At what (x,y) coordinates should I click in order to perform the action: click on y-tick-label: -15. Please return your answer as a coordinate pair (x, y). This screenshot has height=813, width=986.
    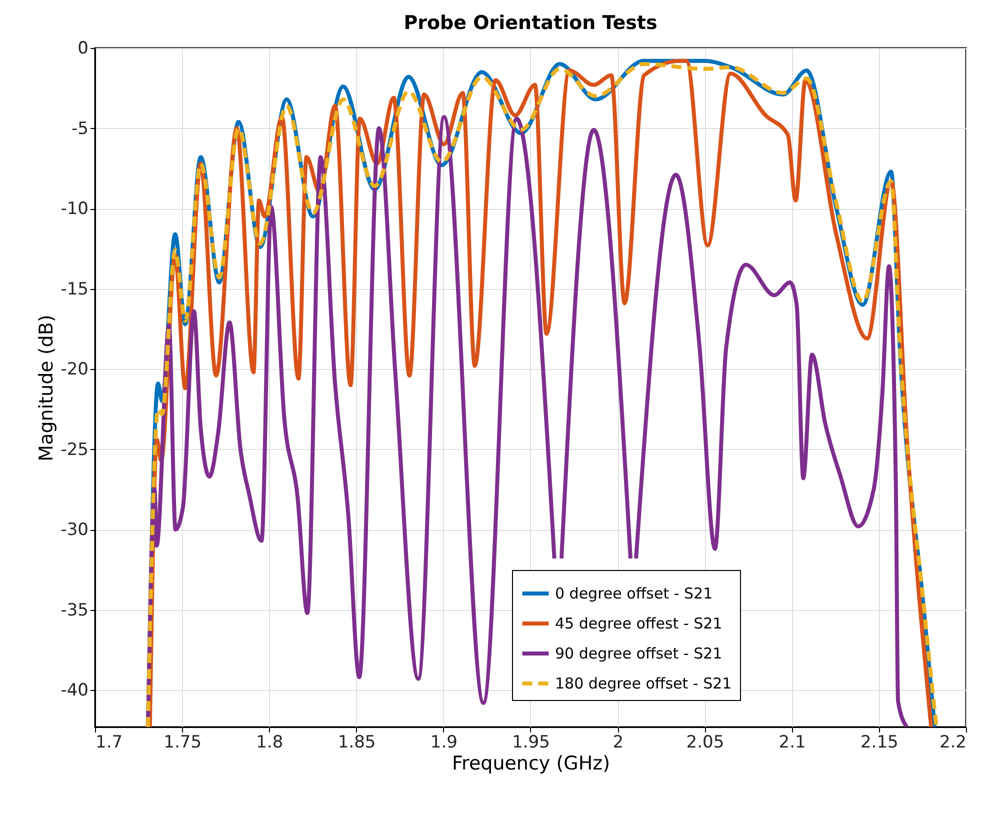
    Looking at the image, I should click on (74, 289).